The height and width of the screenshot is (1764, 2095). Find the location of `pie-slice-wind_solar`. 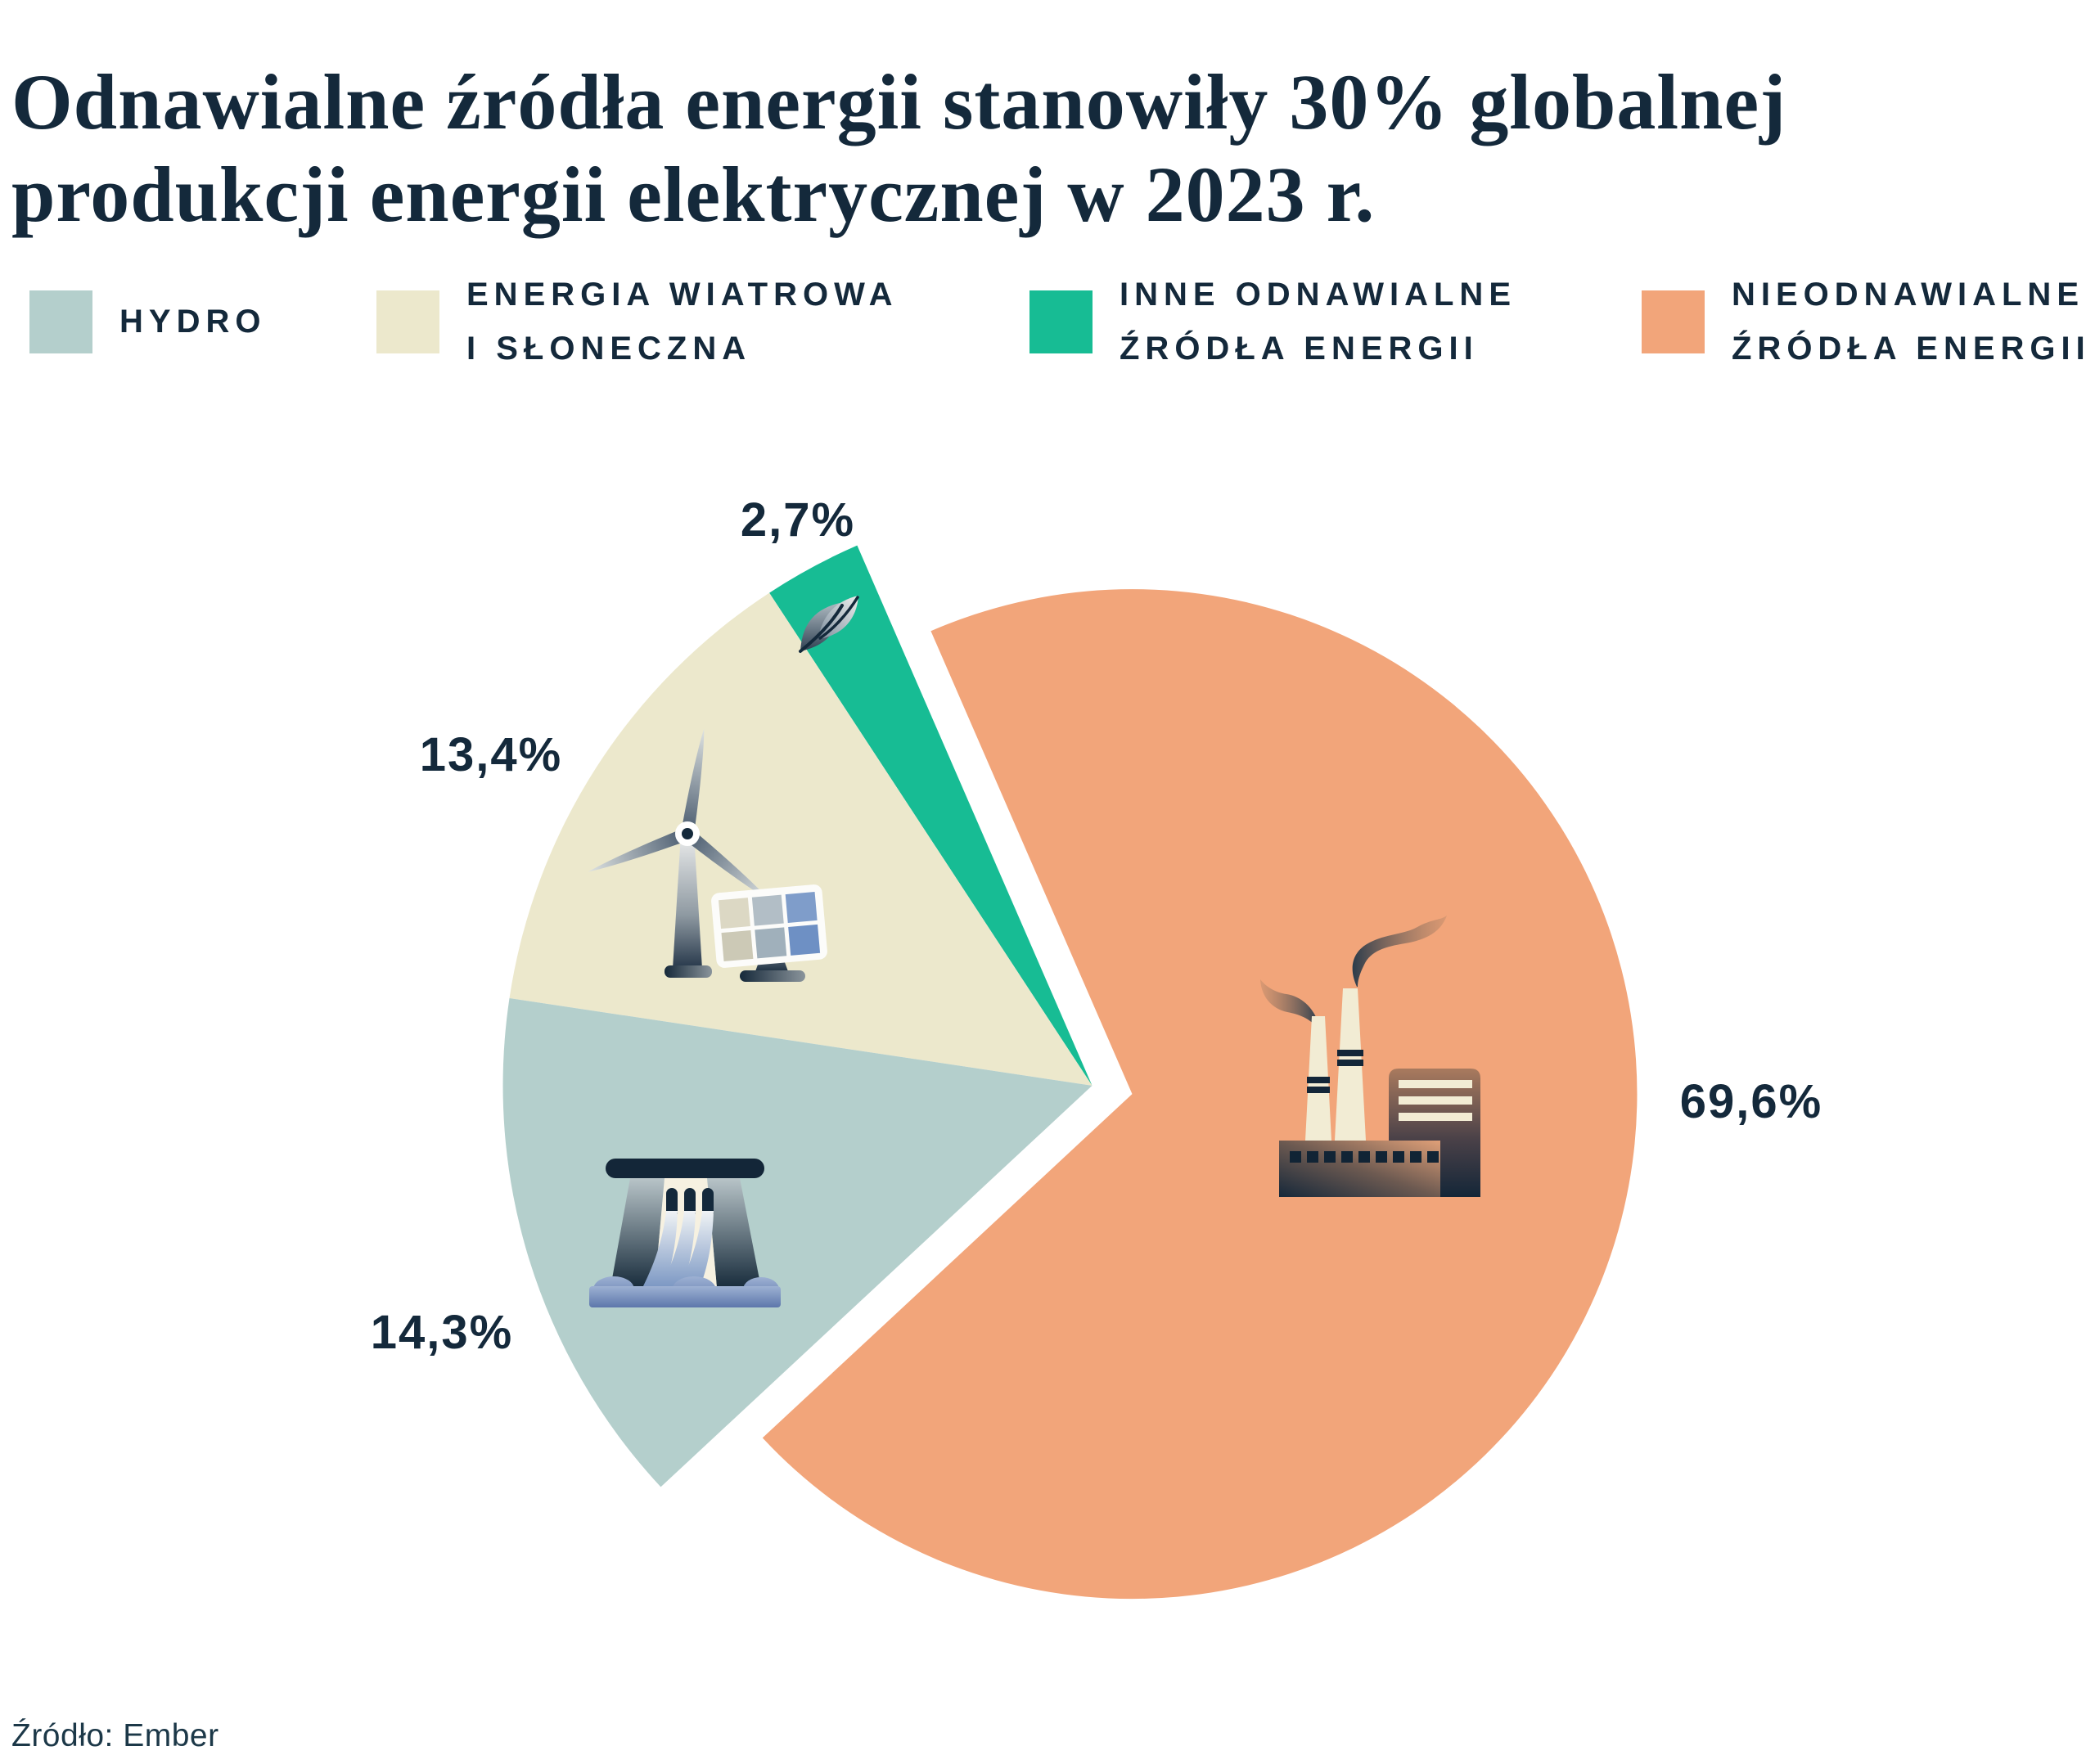

pie-slice-wind_solar is located at coordinates (801, 839).